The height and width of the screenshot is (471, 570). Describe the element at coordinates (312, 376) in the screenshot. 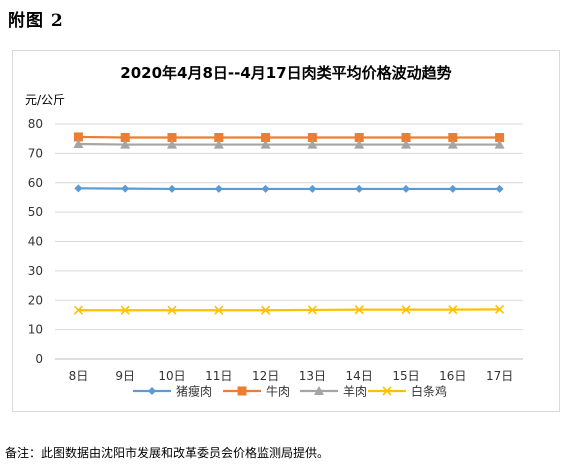

I see `x-tick-label: 13日` at that location.